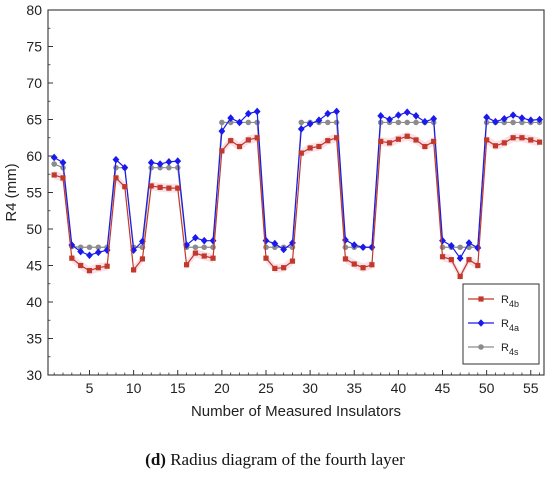  Describe the element at coordinates (34, 120) in the screenshot. I see `y-tick-label: 65` at that location.